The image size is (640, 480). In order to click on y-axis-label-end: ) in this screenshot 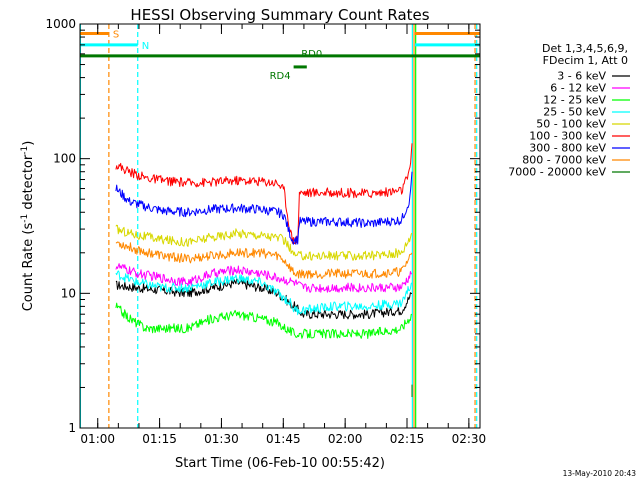, I will do `click(28, 143)`.